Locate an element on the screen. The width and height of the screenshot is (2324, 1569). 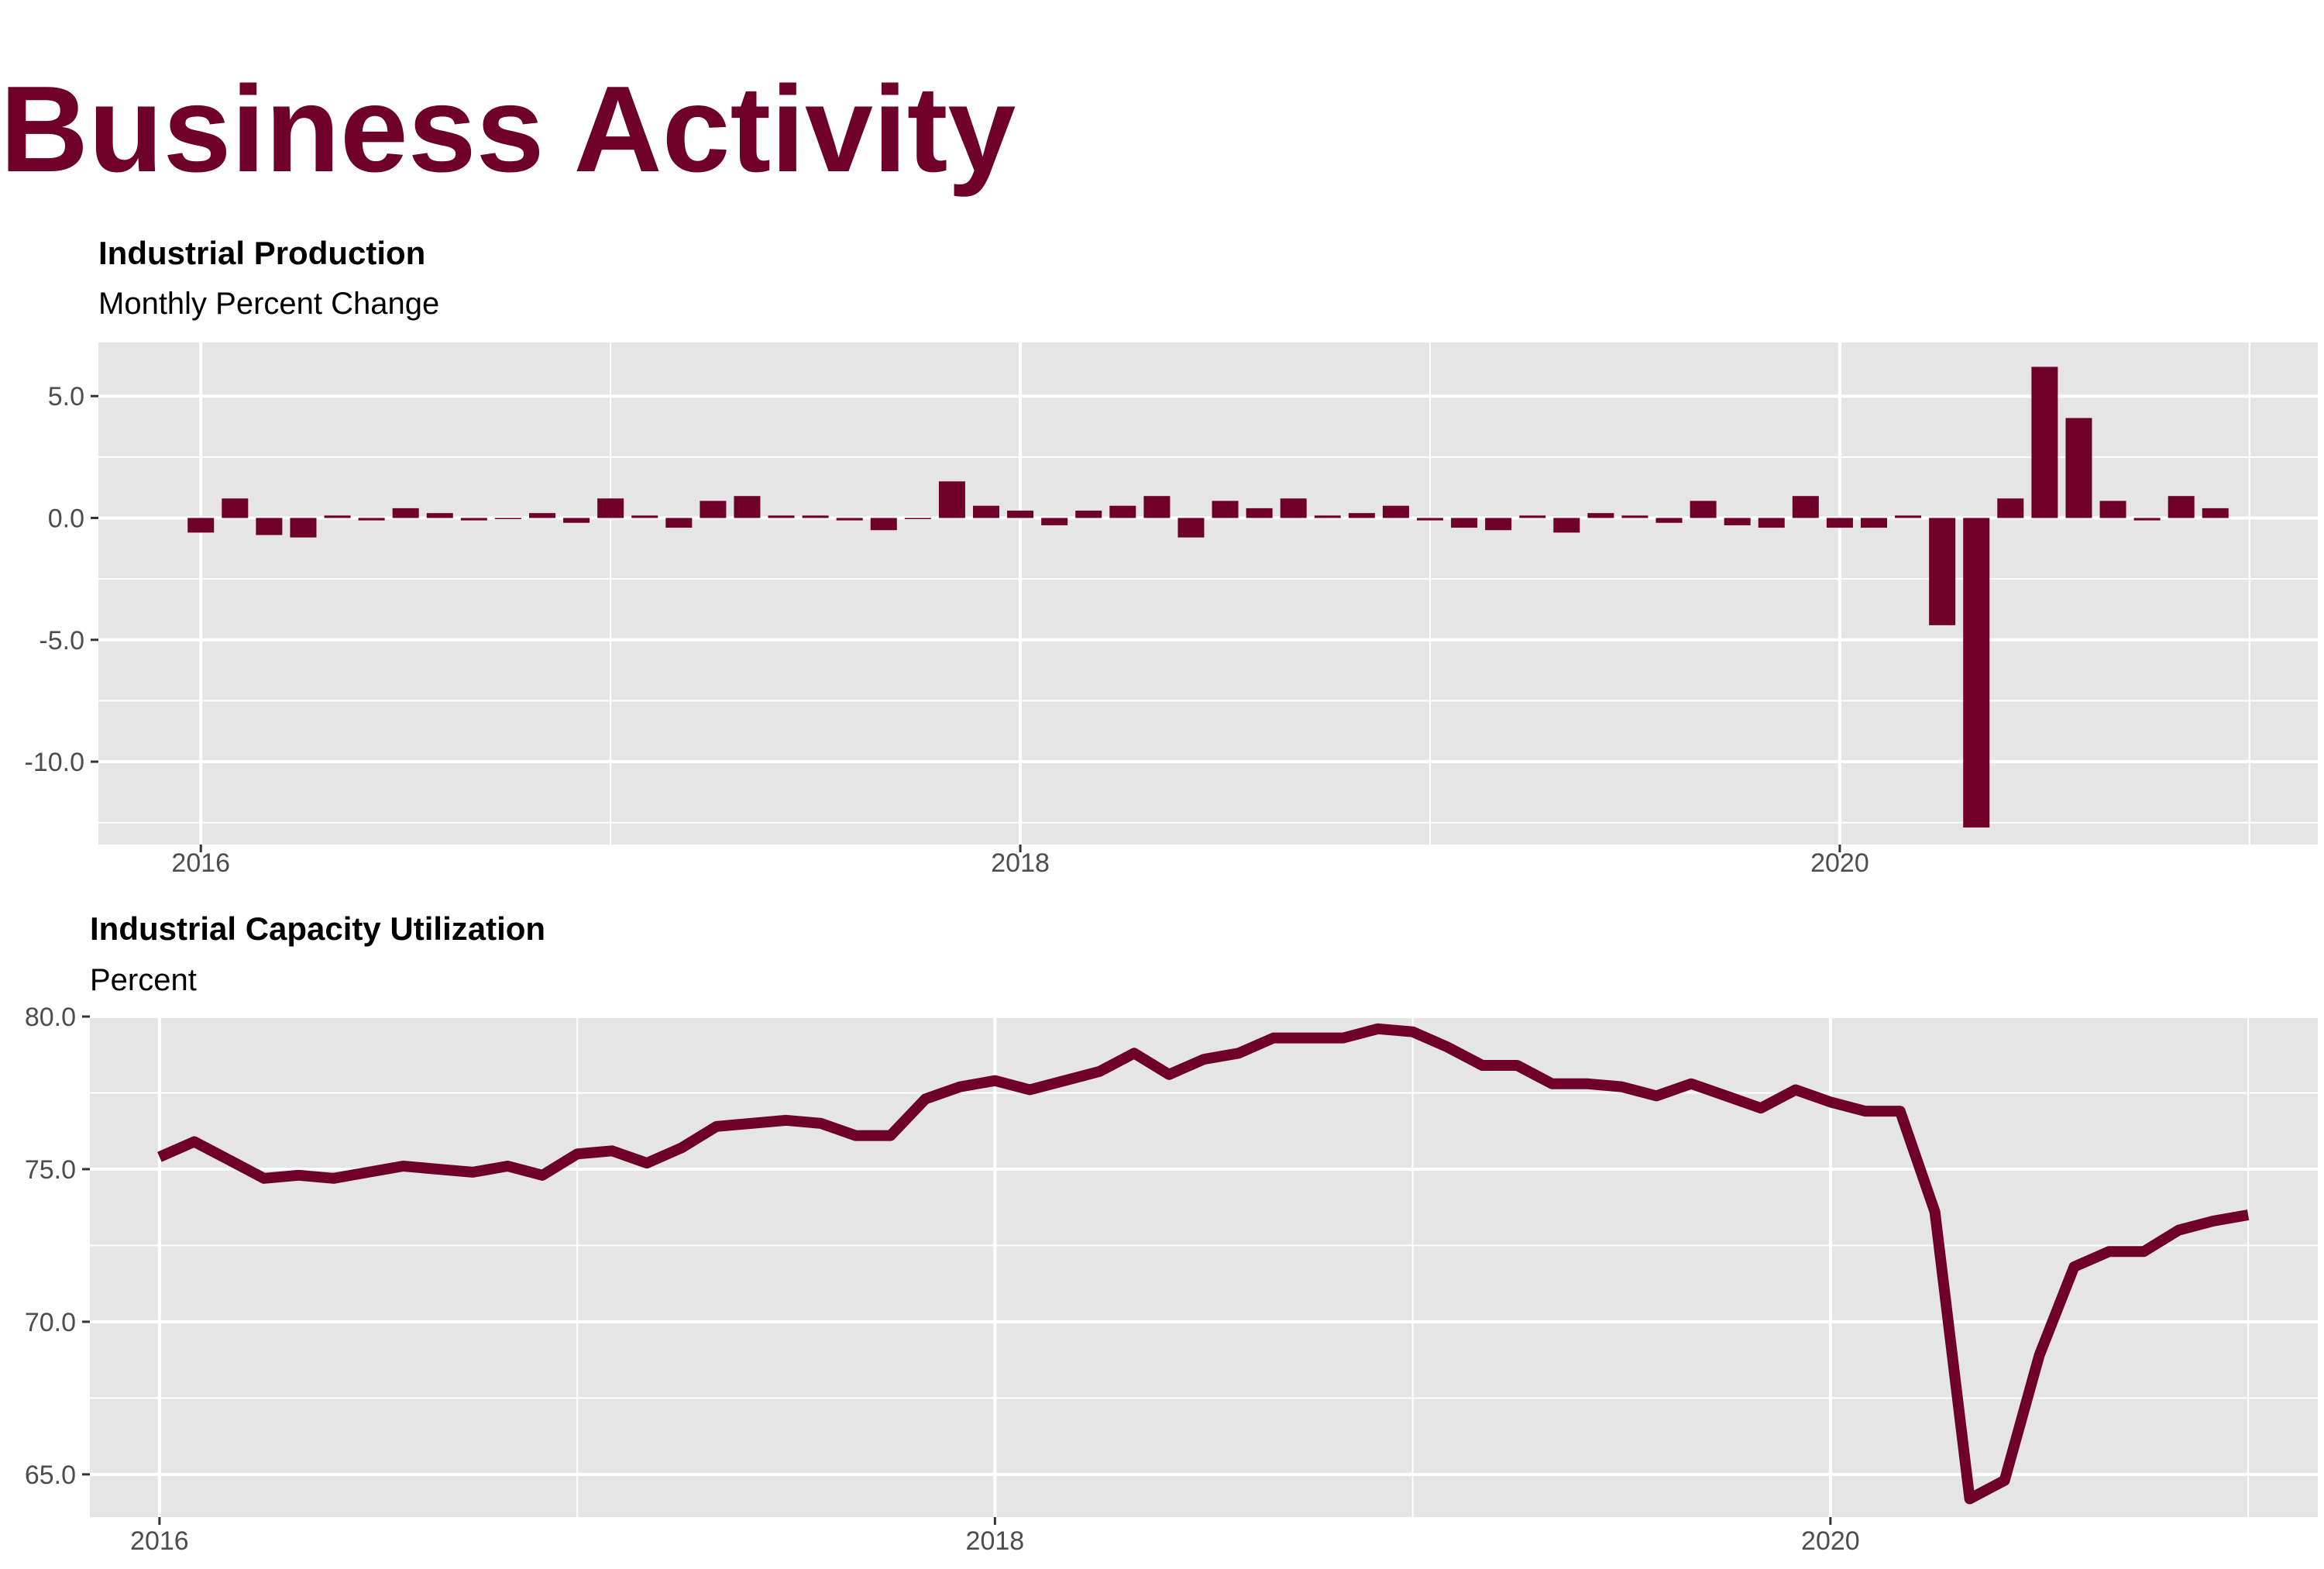
y-tick-label: 5.0 is located at coordinates (66, 397).